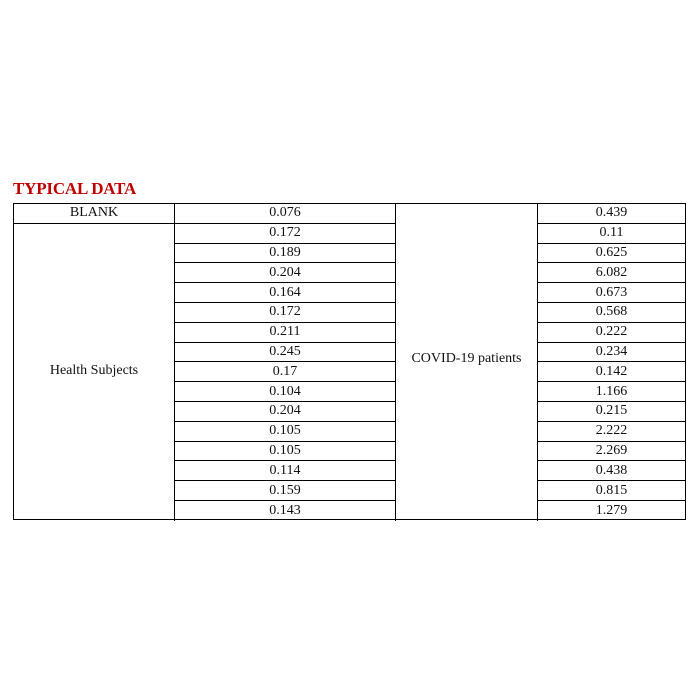  Describe the element at coordinates (285, 214) in the screenshot. I see `blank-value-cell: 0.076` at that location.